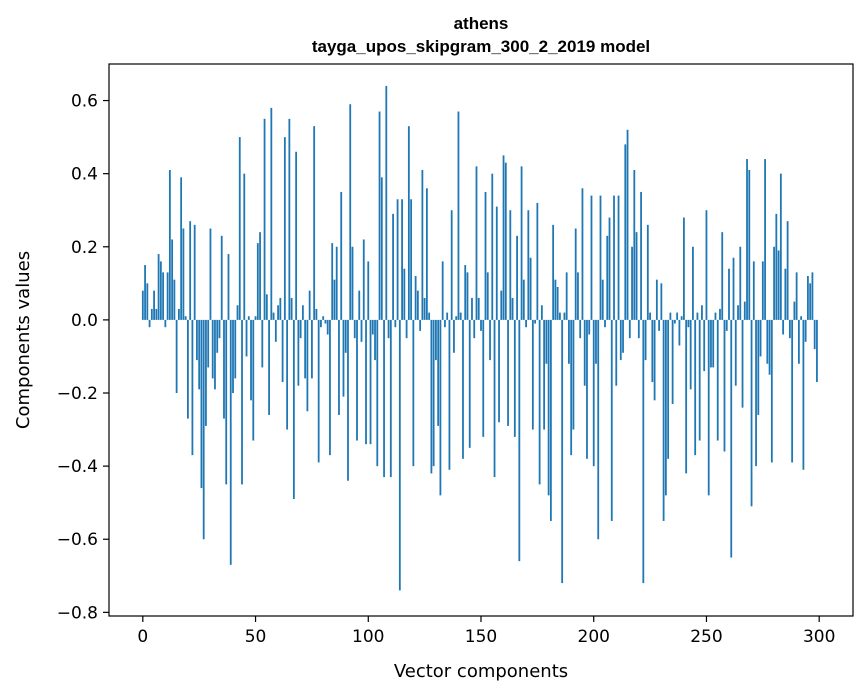 The image size is (867, 696). I want to click on x-tick-label-3: 150, so click(481, 637).